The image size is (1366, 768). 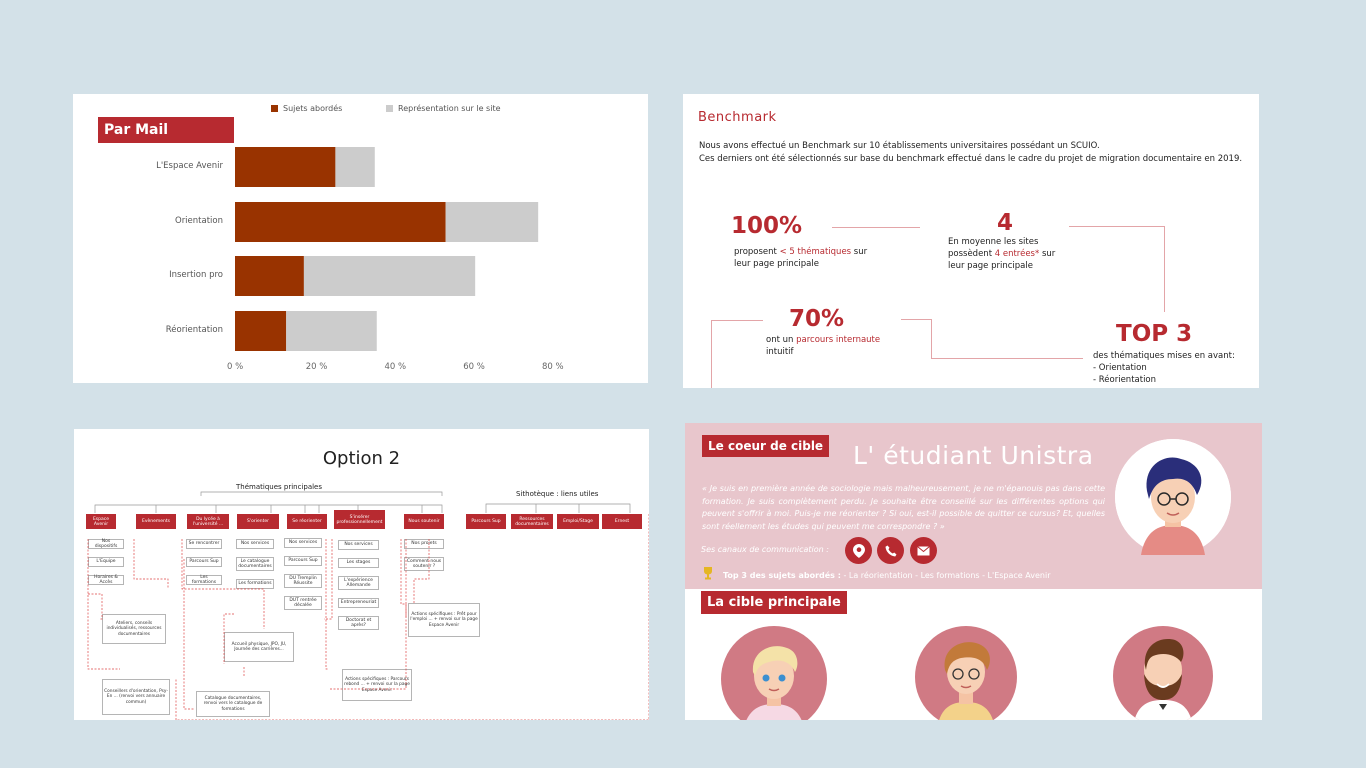 I want to click on stat-number: 70%, so click(x=817, y=319).